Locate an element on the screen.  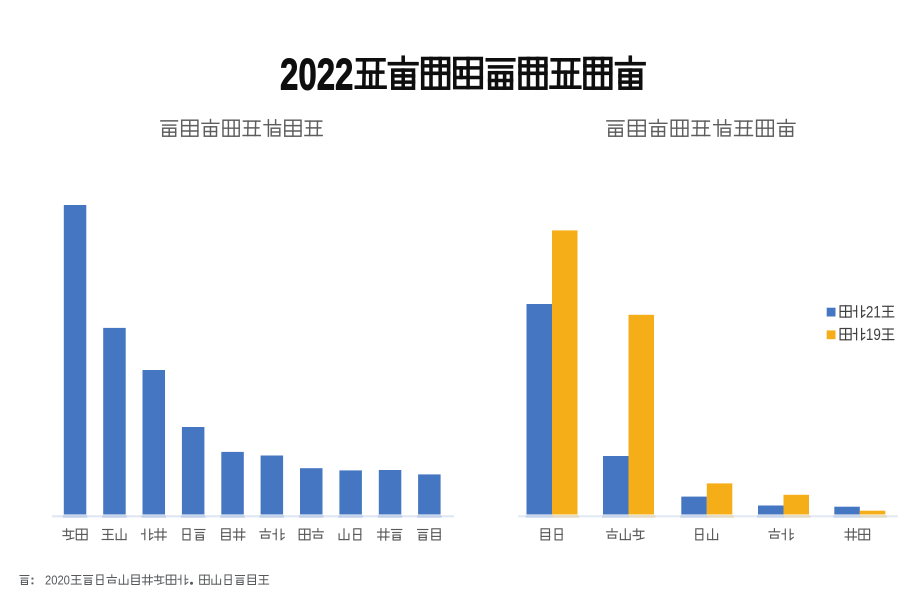
svg-text: 21 is located at coordinates (873, 312).